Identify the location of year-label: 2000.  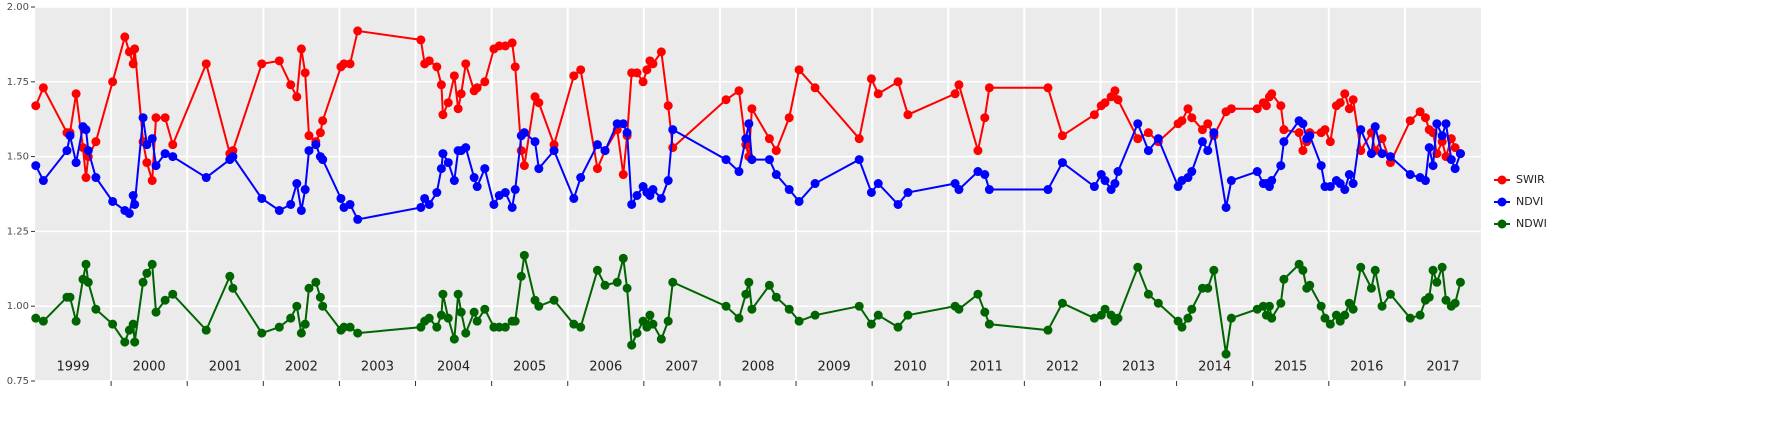
(149, 367).